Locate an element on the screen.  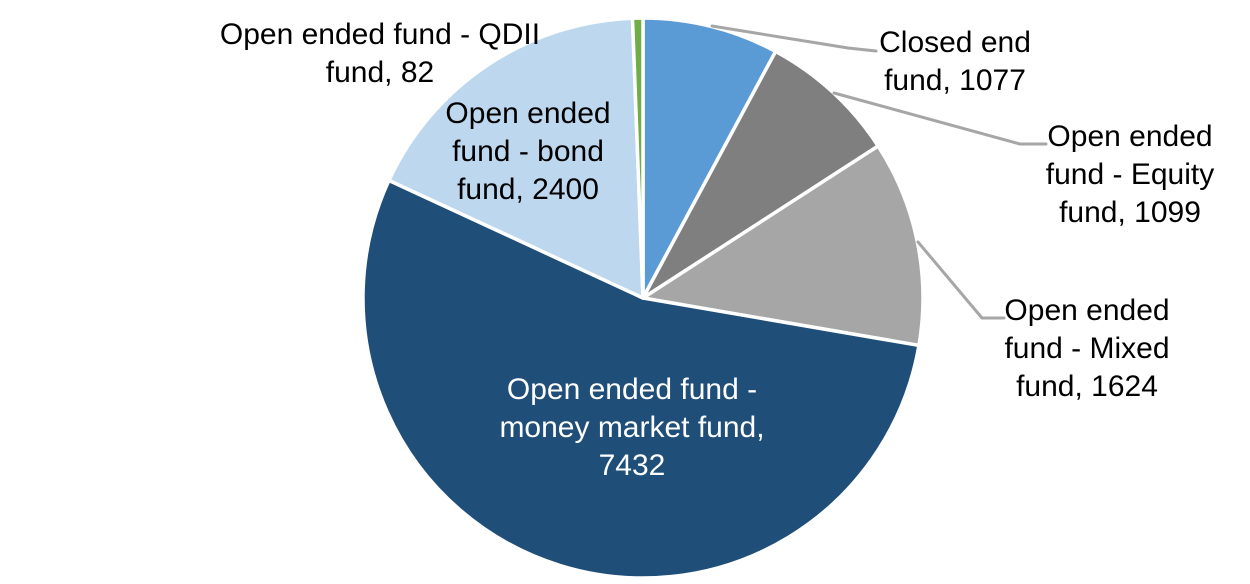
label-open-ended-fund-mixed: Open ended fund - Mixed fund, 1624 is located at coordinates (1087, 348).